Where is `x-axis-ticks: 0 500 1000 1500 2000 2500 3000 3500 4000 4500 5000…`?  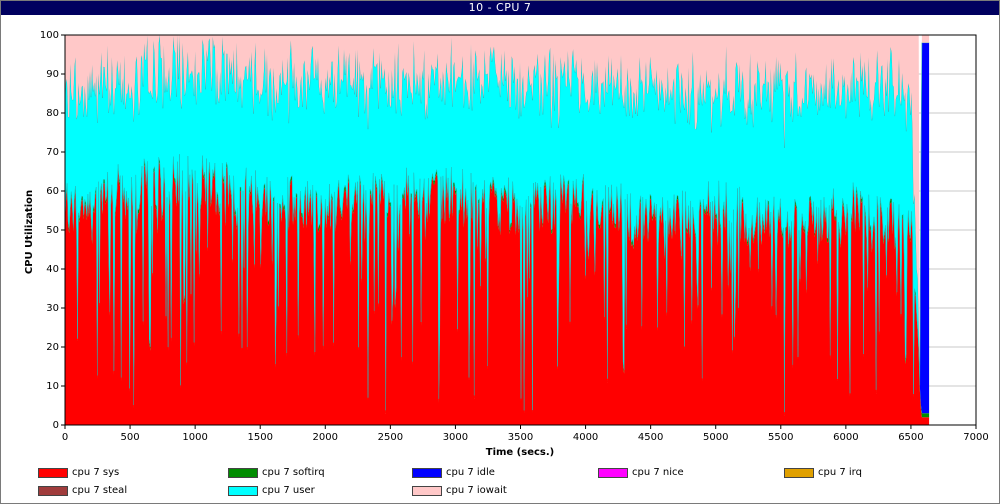 x-axis-ticks: 0 500 1000 1500 2000 2500 3000 3500 4000 4500 5000… is located at coordinates (525, 434).